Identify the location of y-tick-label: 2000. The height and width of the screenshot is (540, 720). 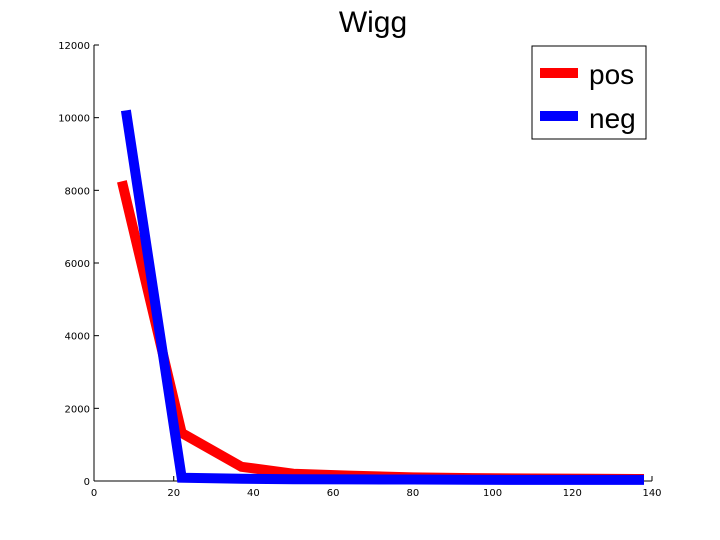
(77, 409).